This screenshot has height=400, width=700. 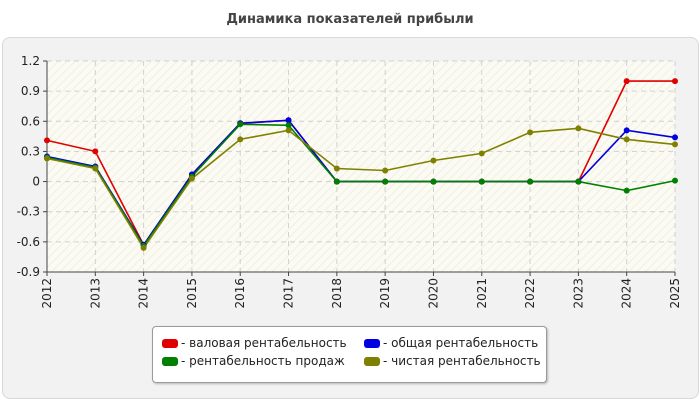 What do you see at coordinates (530, 293) in the screenshot?
I see `x-tick-label: 2022` at bounding box center [530, 293].